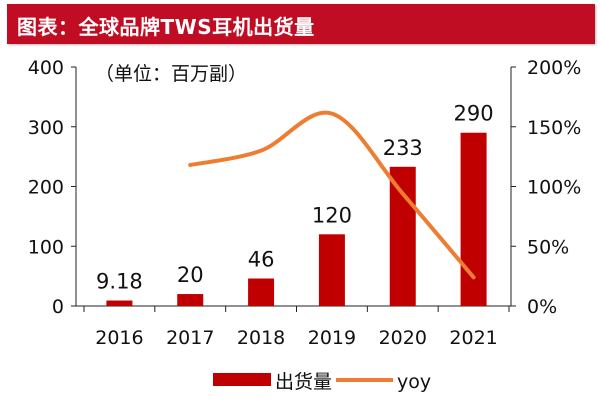 The image size is (600, 400). Describe the element at coordinates (542, 307) in the screenshot. I see `right-tick-label: 0%` at that location.